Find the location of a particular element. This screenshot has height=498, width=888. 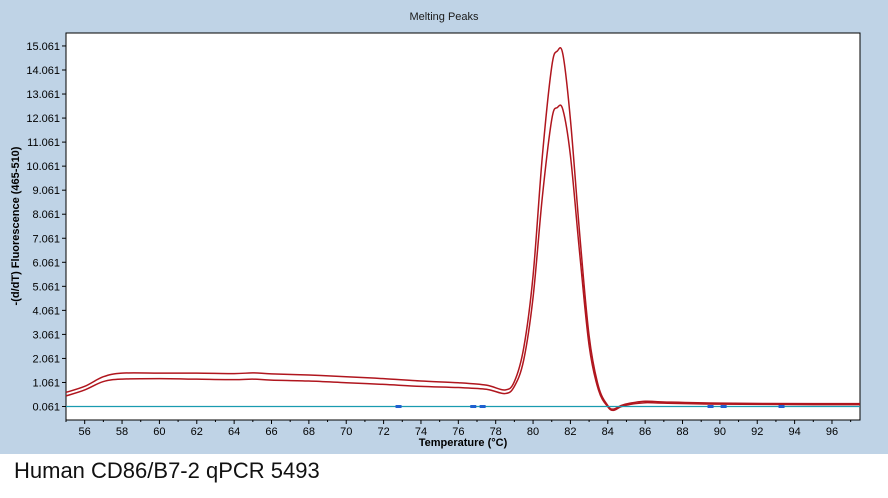

x-tick-label: 86 is located at coordinates (645, 432).